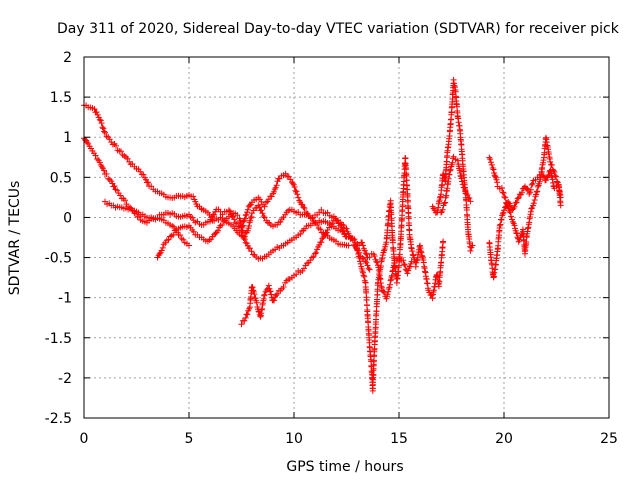 The width and height of the screenshot is (640, 480). What do you see at coordinates (65, 379) in the screenshot?
I see `y-tick-label: -2` at bounding box center [65, 379].